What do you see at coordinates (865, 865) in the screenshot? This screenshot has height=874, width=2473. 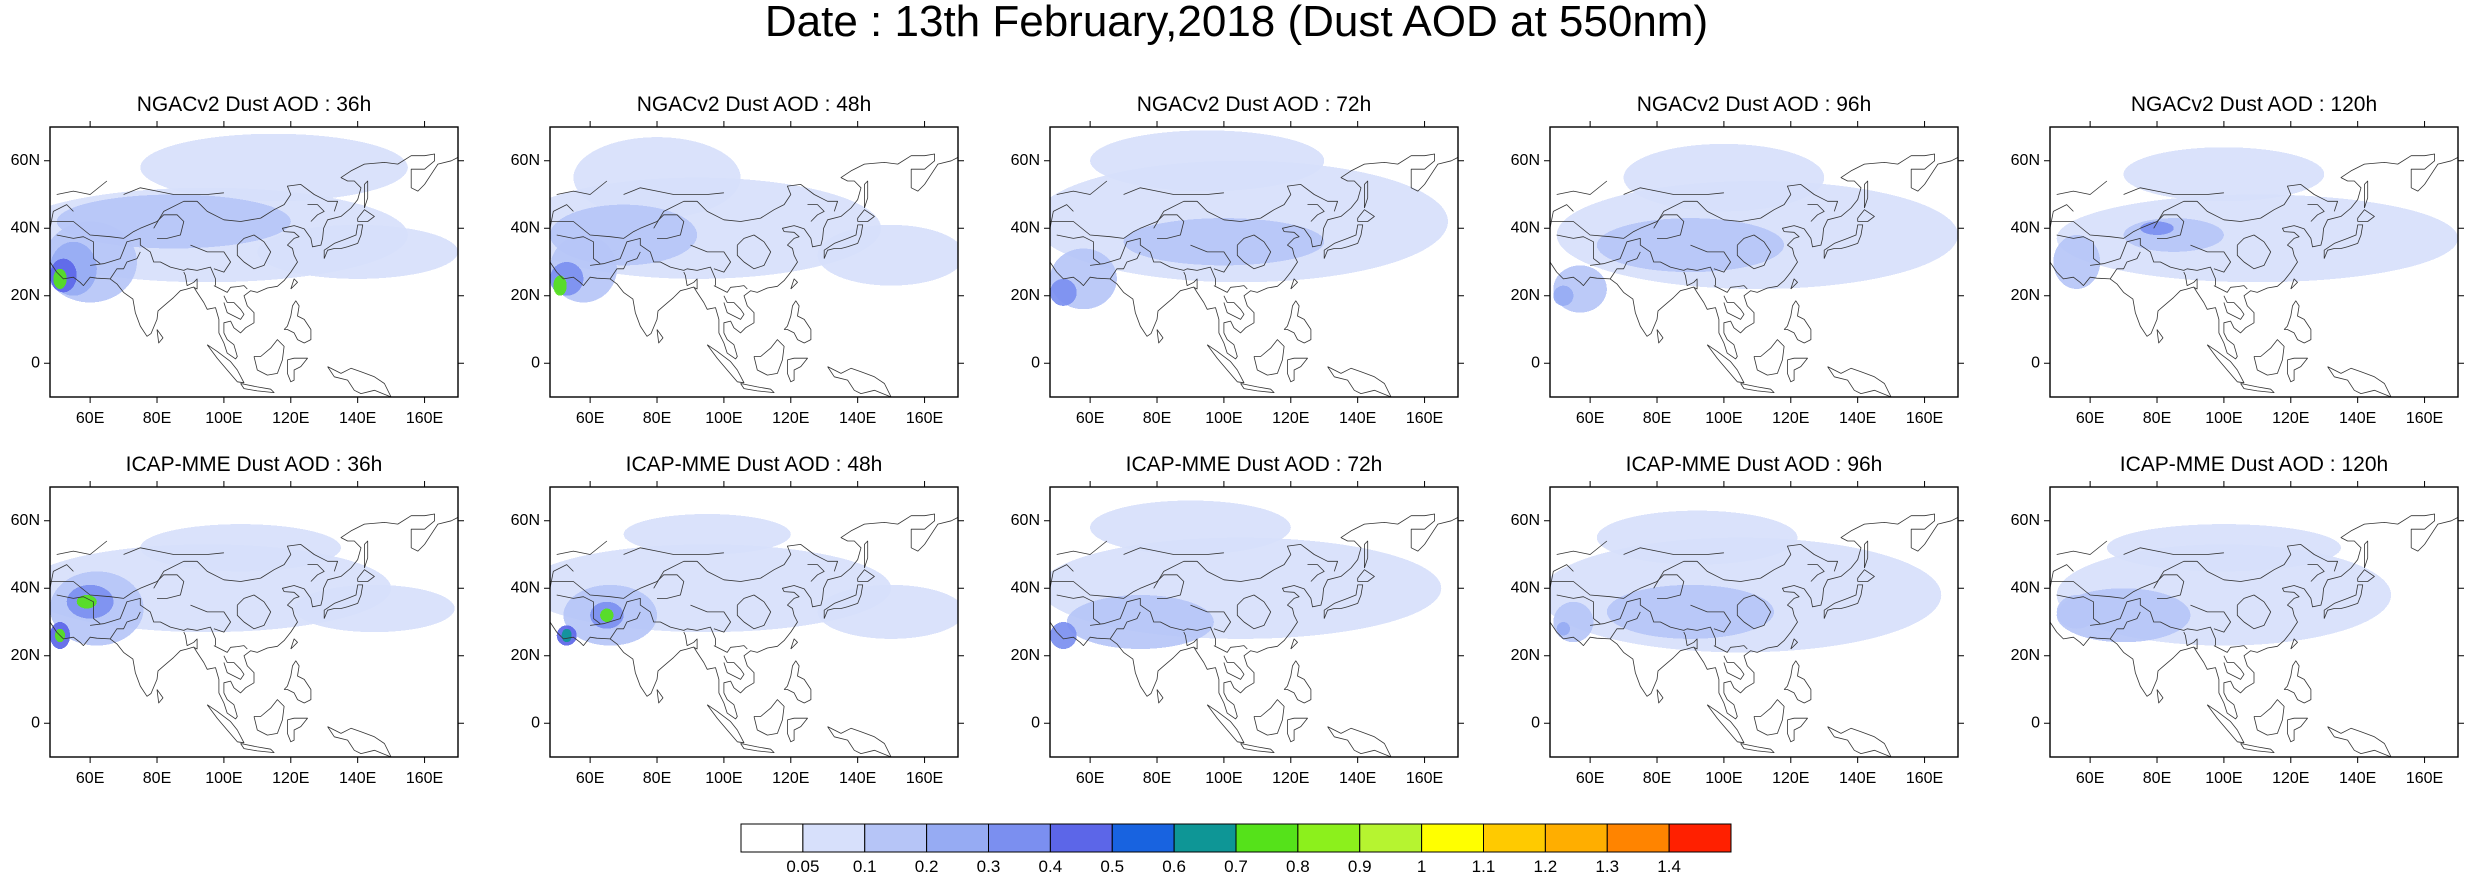 I see `colorbar-label: 0.1` at bounding box center [865, 865].